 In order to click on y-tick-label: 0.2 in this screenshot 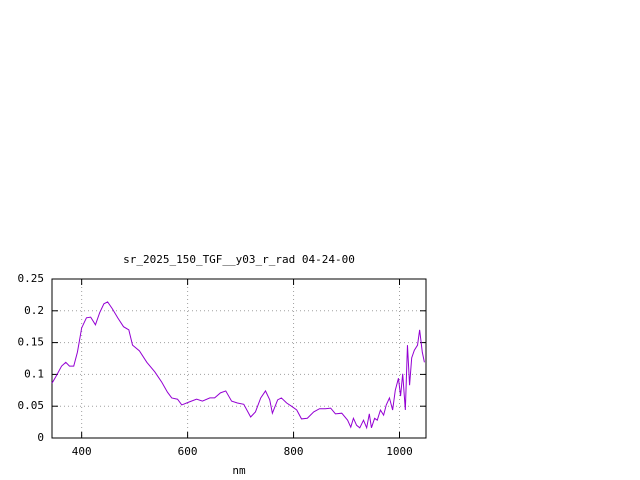, I will do `click(34, 310)`.